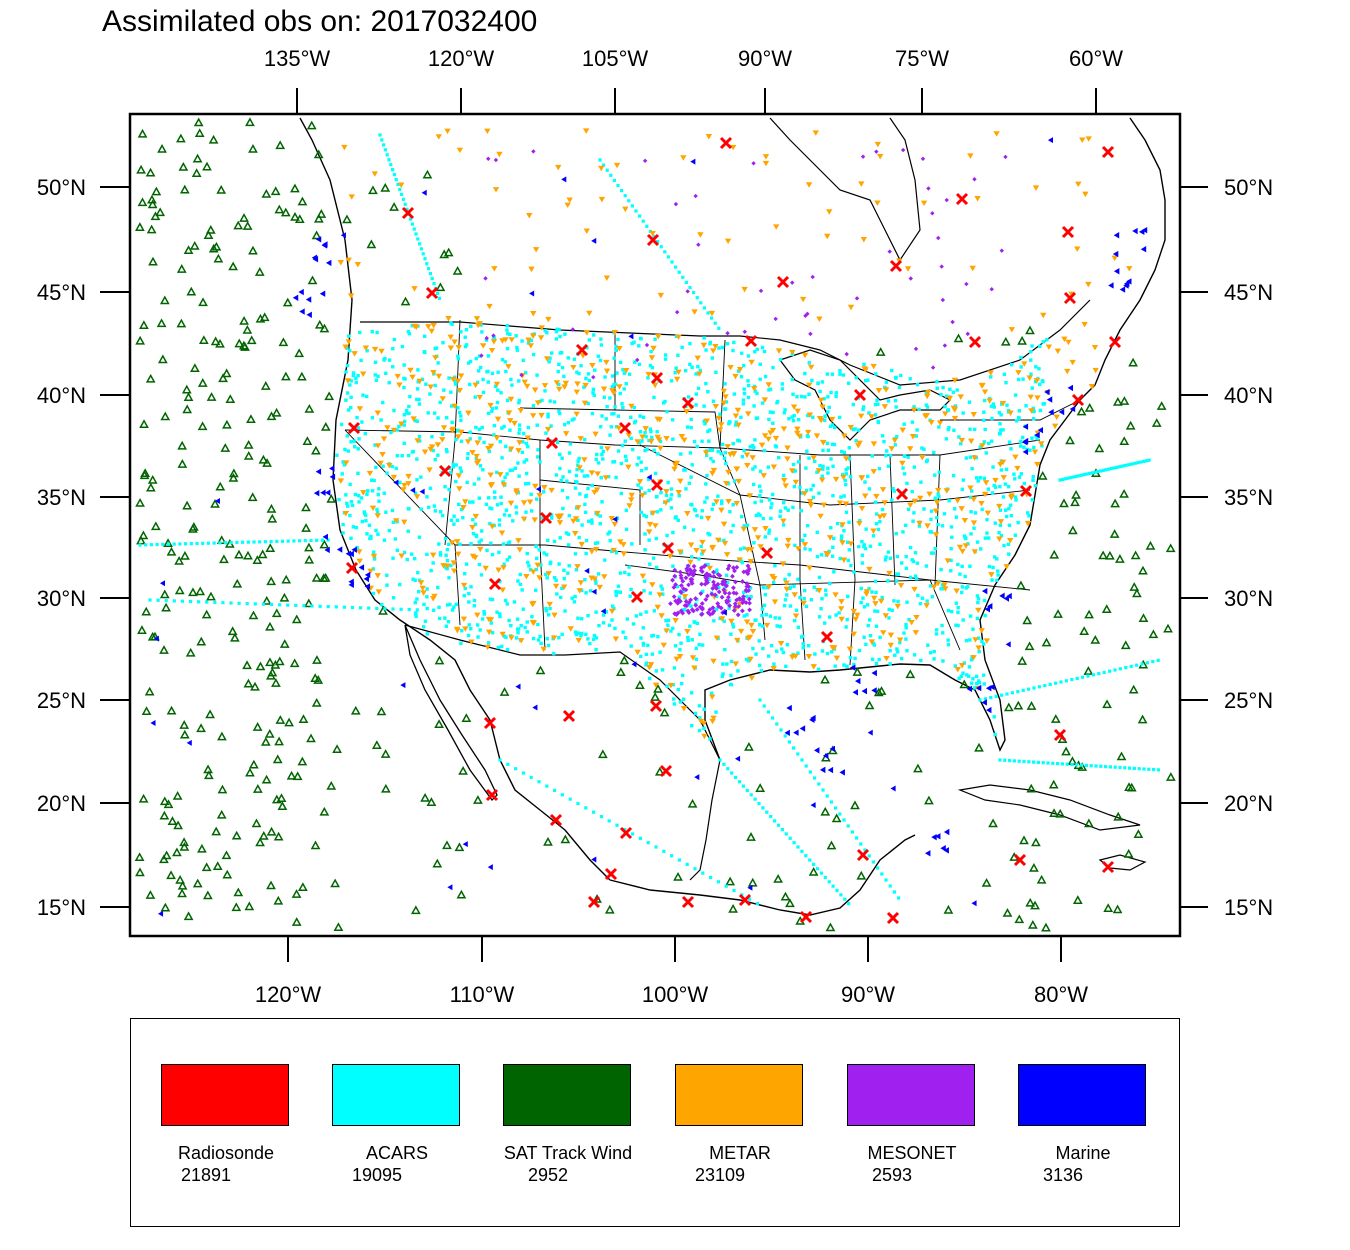 Image resolution: width=1350 pixels, height=1250 pixels. I want to click on legend-label: ACARS, so click(396, 1153).